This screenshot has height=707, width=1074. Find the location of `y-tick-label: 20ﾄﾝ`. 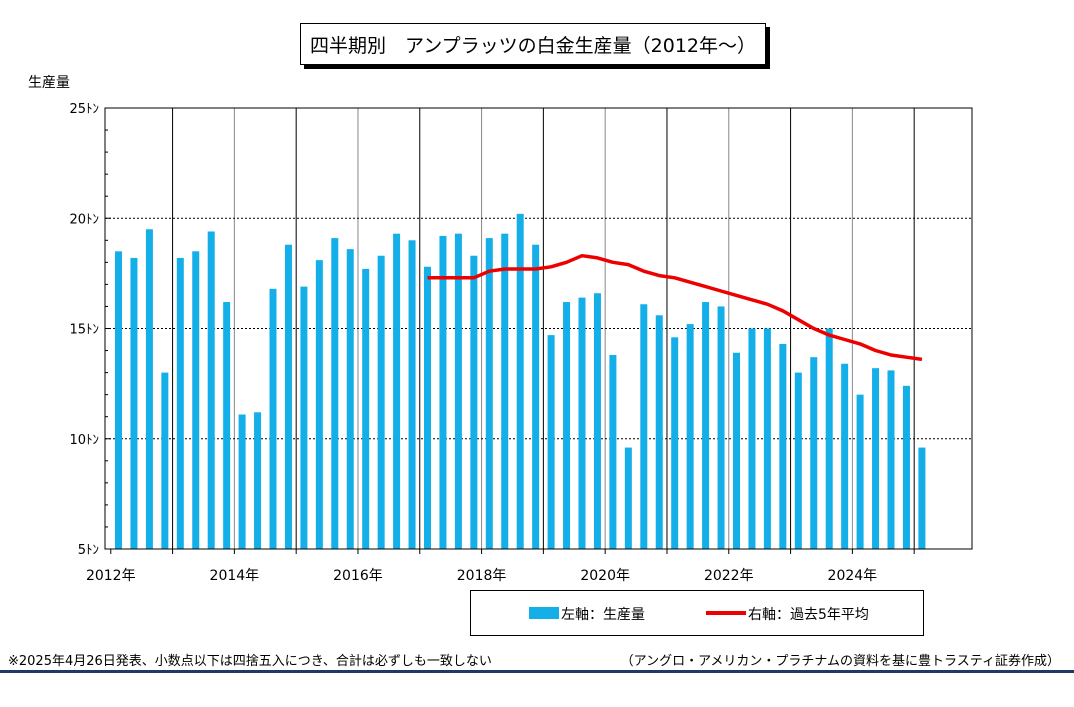

y-tick-label: 20ﾄﾝ is located at coordinates (84, 219).